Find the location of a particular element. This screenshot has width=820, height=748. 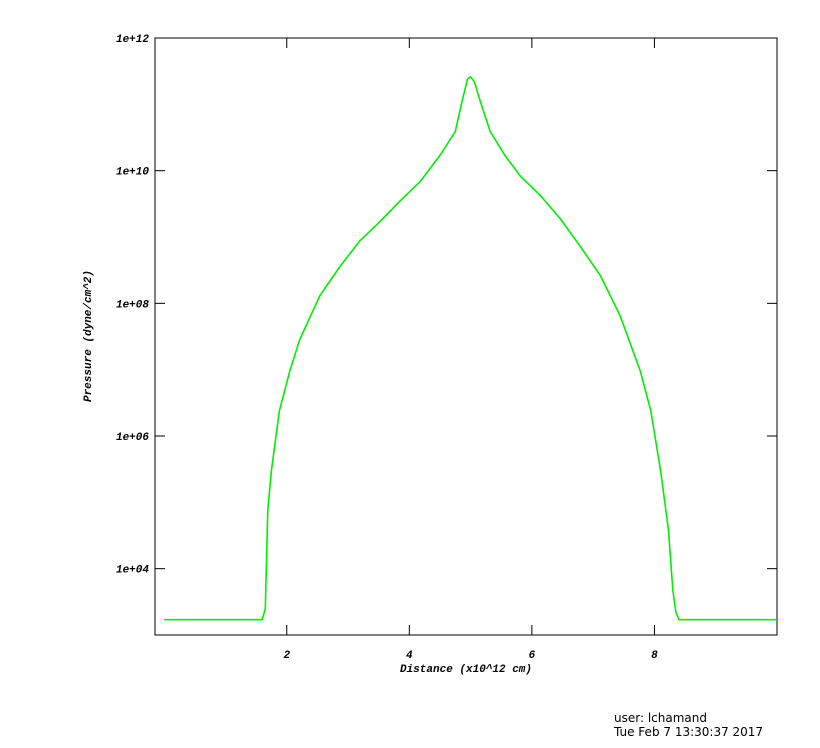

y-axis-label: Pressure (dyne/cm^2) is located at coordinates (89, 336).